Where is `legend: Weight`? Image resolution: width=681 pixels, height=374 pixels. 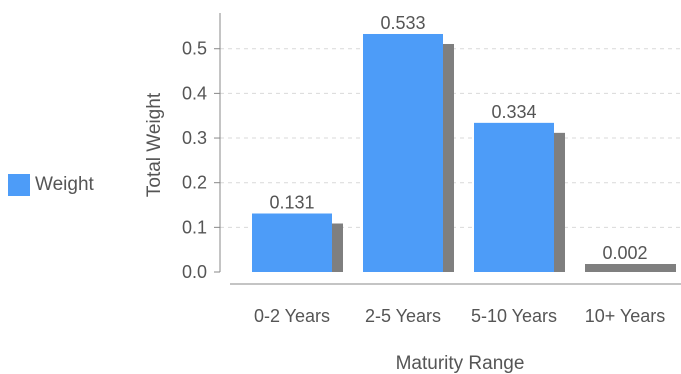 legend: Weight is located at coordinates (51, 185).